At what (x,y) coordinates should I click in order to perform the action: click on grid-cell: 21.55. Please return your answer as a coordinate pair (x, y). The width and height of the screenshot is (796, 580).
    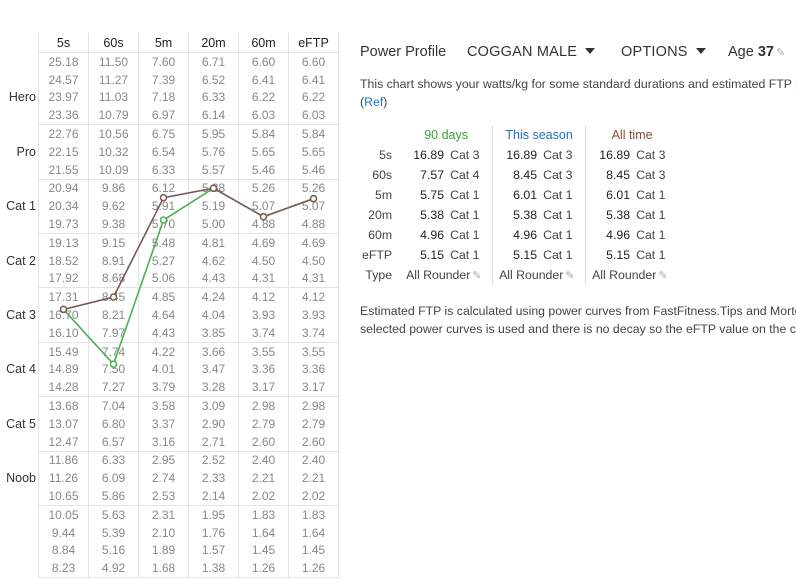
    Looking at the image, I should click on (63, 170).